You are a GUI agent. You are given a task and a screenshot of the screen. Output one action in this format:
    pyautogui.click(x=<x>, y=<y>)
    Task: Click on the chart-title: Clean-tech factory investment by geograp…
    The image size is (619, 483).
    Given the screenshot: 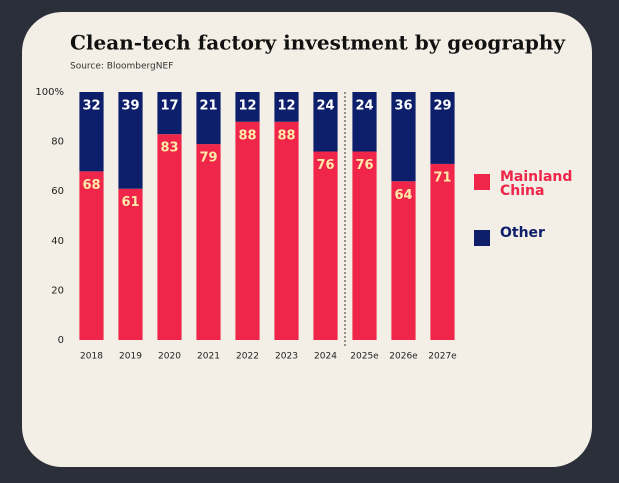 What is the action you would take?
    pyautogui.click(x=318, y=43)
    